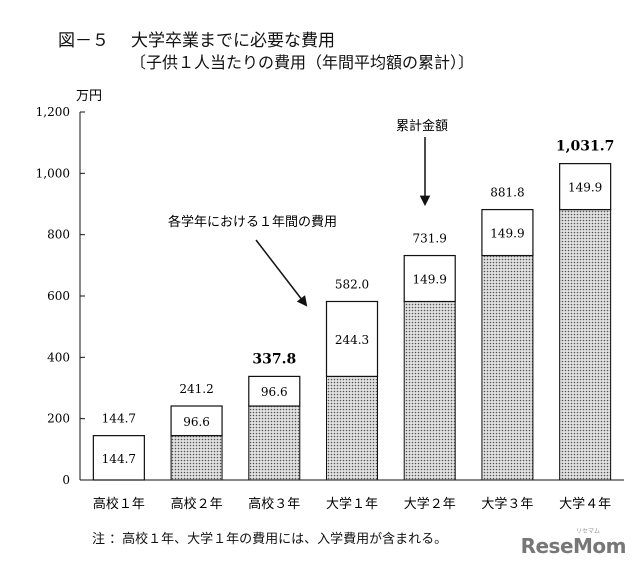  What do you see at coordinates (507, 504) in the screenshot?
I see `x-category-label: 大学３年` at bounding box center [507, 504].